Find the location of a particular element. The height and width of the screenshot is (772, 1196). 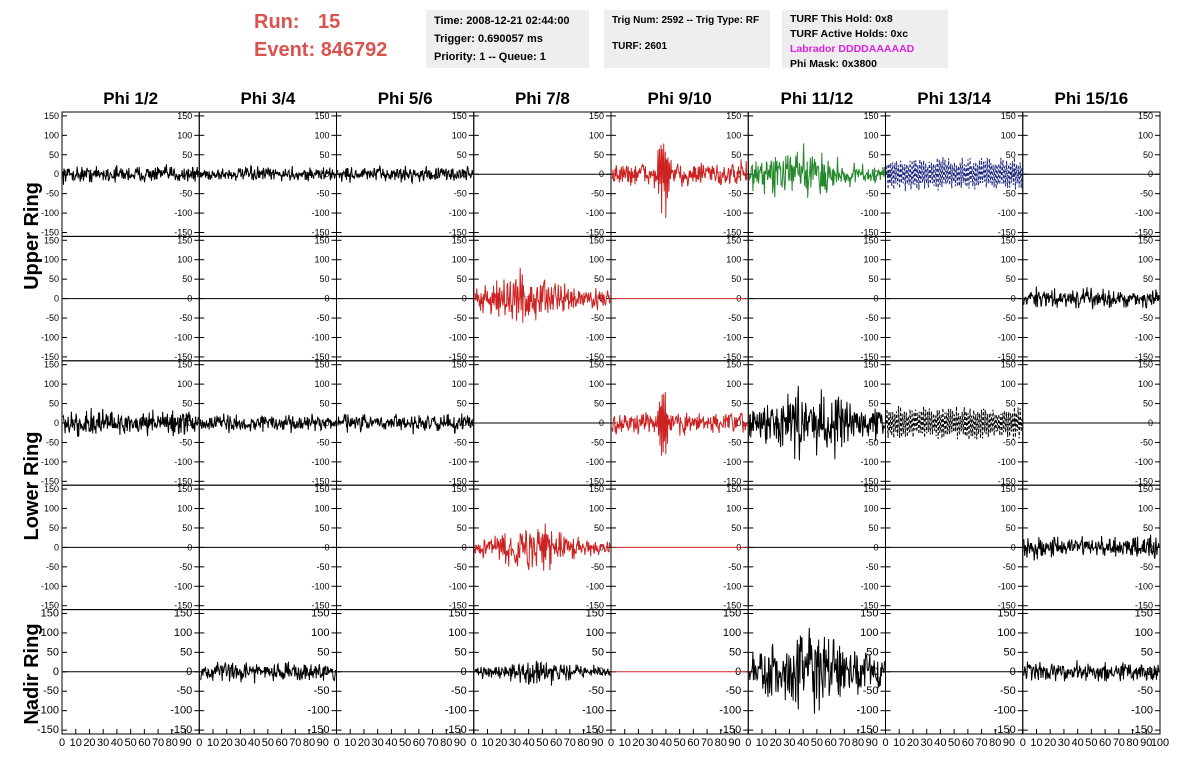

x-tick-label: 40 is located at coordinates (940, 743).